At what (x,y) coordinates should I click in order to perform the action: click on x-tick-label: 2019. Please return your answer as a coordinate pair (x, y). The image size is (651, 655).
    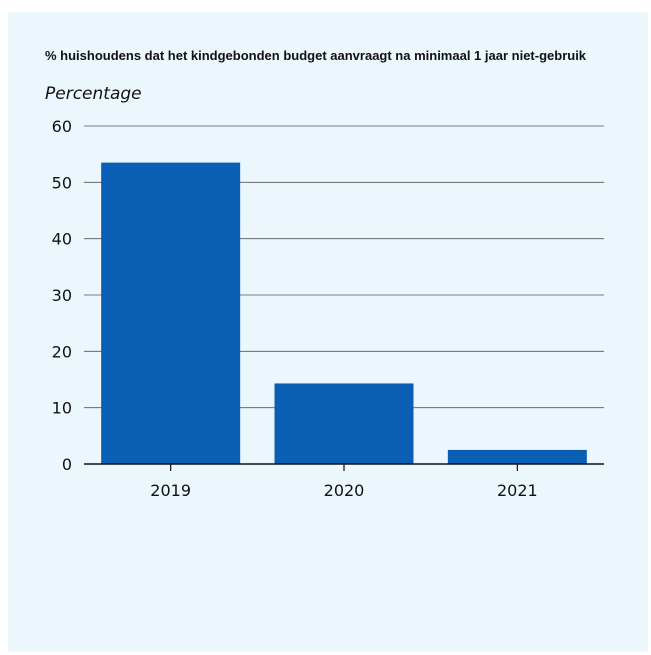
    Looking at the image, I should click on (170, 490).